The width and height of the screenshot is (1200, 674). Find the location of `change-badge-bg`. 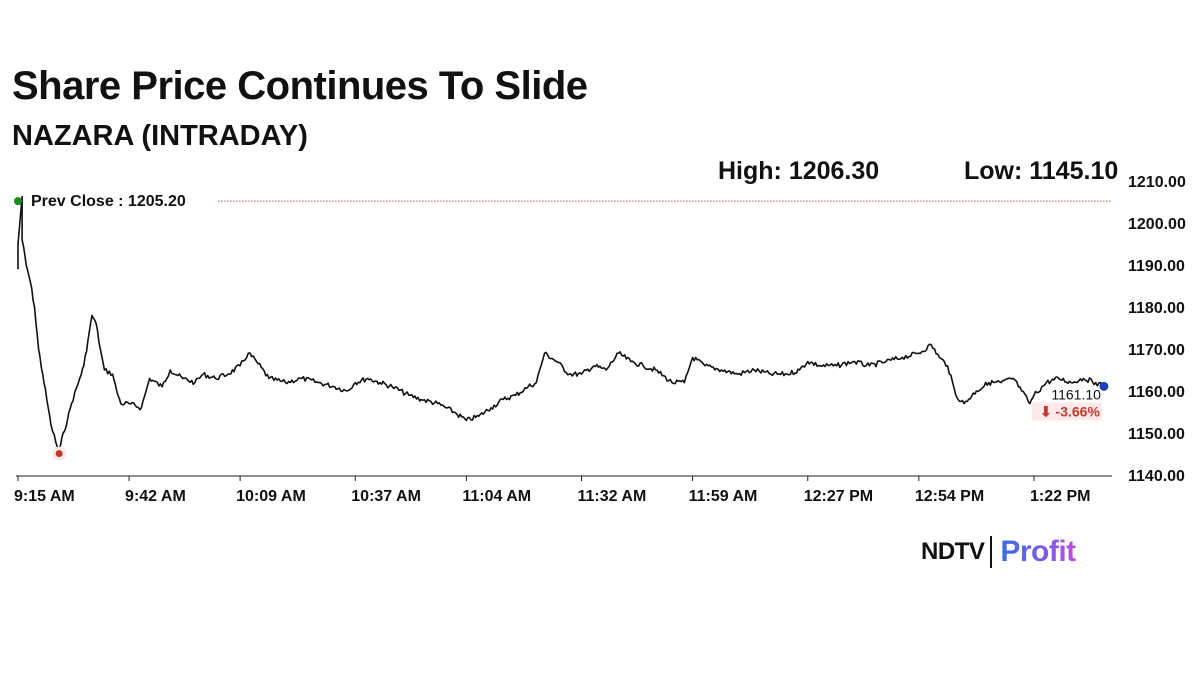

change-badge-bg is located at coordinates (1066, 411).